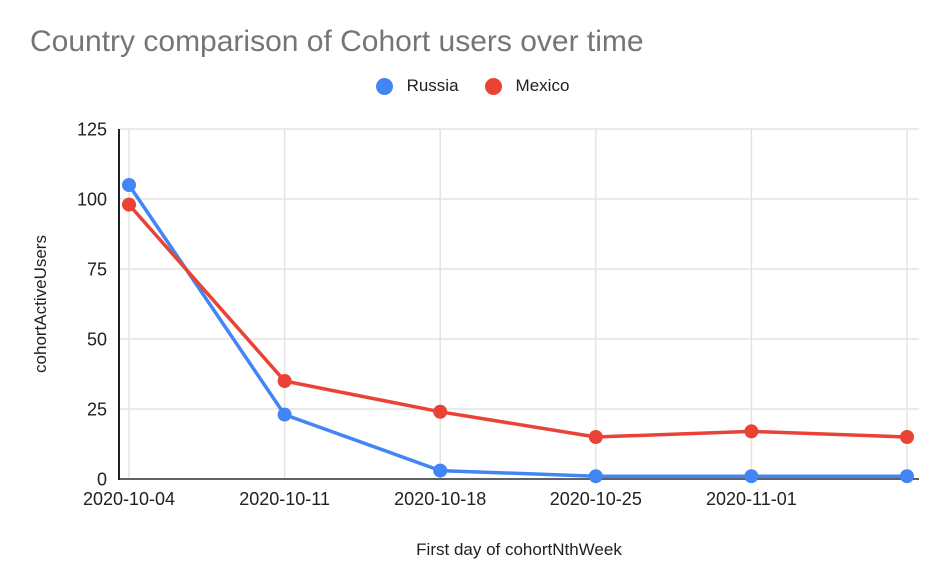 The height and width of the screenshot is (584, 945). I want to click on legend-marker-russia-icon, so click(384, 86).